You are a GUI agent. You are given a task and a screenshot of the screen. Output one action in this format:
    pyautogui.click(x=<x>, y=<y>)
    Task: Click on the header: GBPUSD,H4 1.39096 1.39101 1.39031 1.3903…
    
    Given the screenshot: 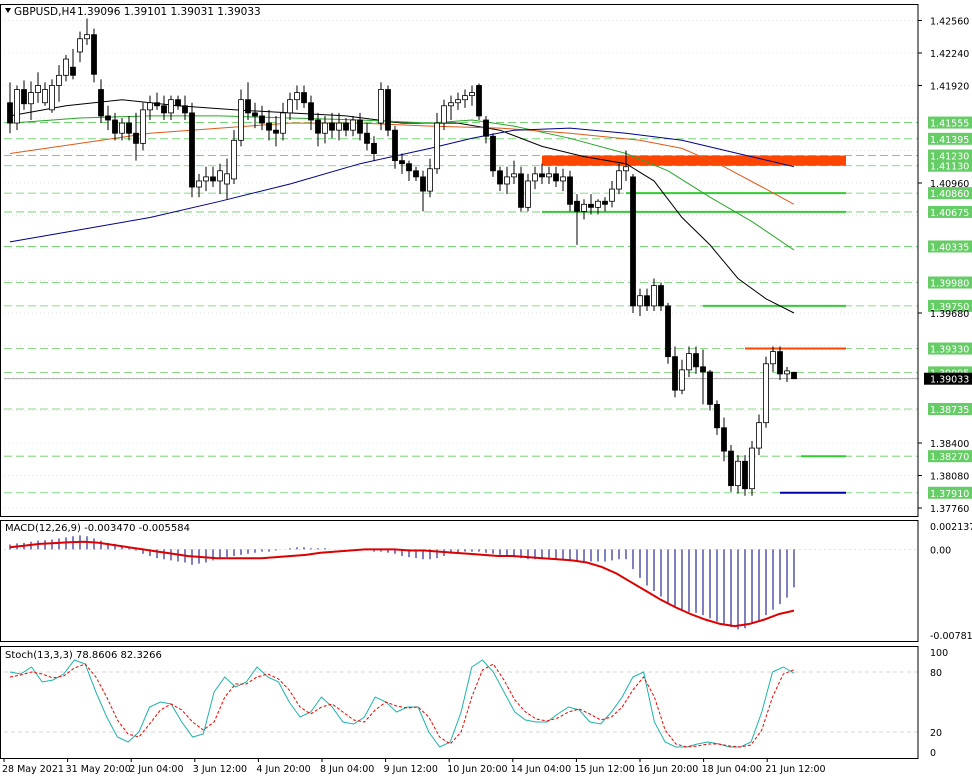 What is the action you would take?
    pyautogui.click(x=133, y=12)
    